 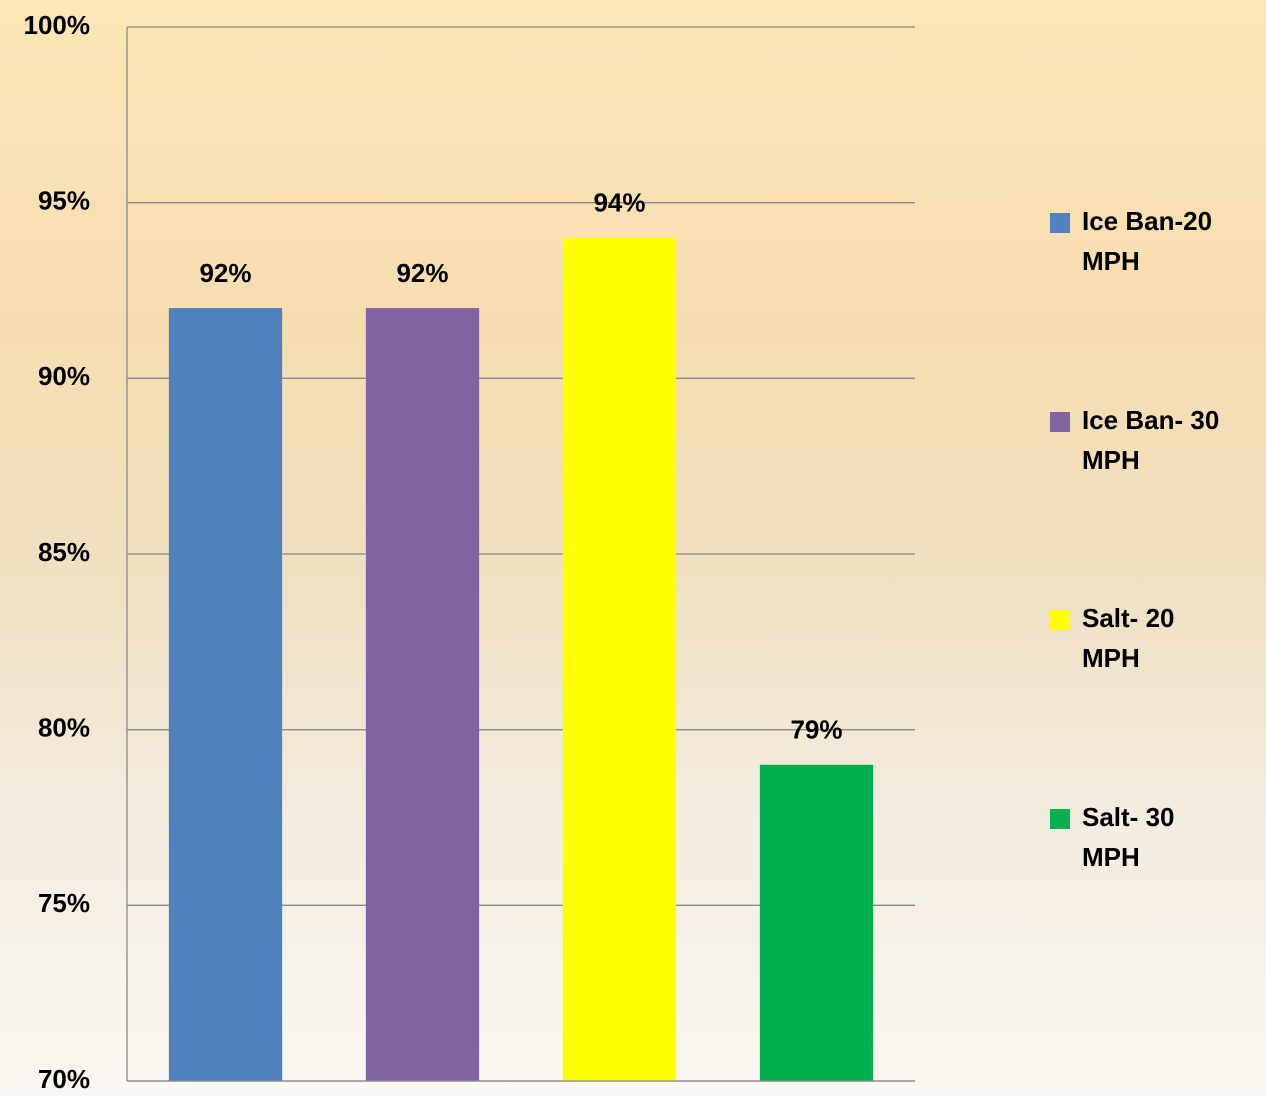 What do you see at coordinates (816, 730) in the screenshot?
I see `value-label: 79%` at bounding box center [816, 730].